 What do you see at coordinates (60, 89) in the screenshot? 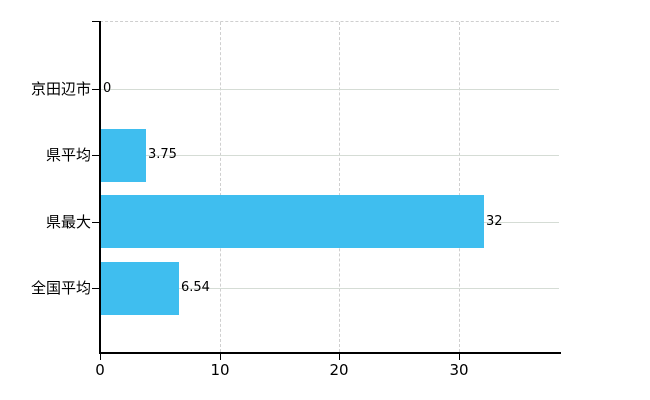
I see `category-label: 京田辺市` at bounding box center [60, 89].